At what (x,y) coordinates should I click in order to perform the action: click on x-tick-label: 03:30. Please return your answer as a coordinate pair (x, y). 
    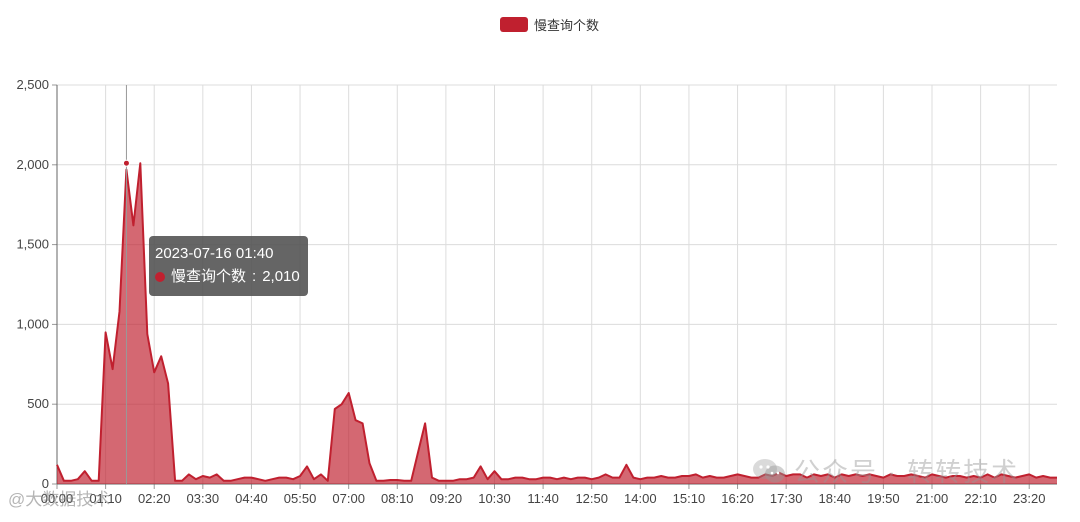
    Looking at the image, I should click on (203, 498).